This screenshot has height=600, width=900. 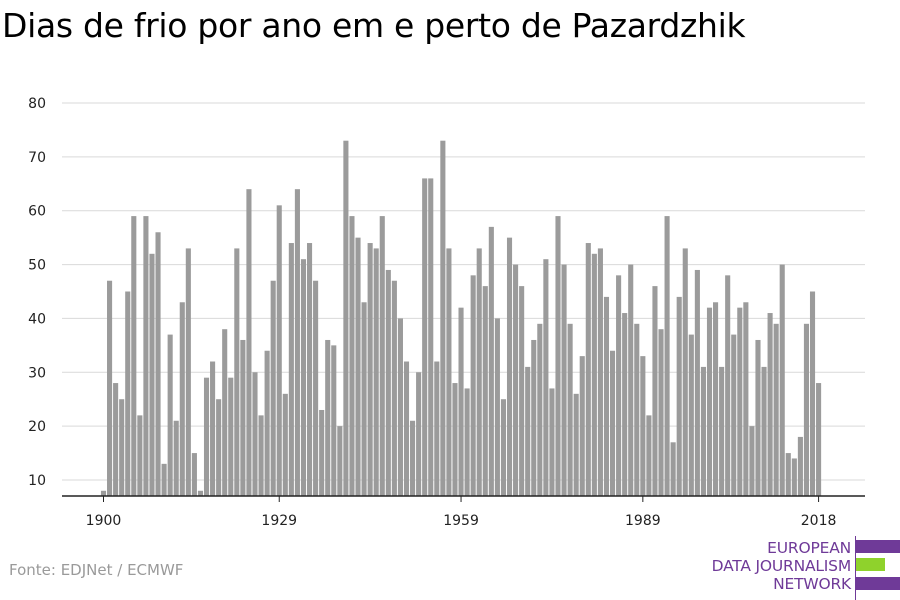 I want to click on logo-bar-purple-bottom, so click(x=878, y=583).